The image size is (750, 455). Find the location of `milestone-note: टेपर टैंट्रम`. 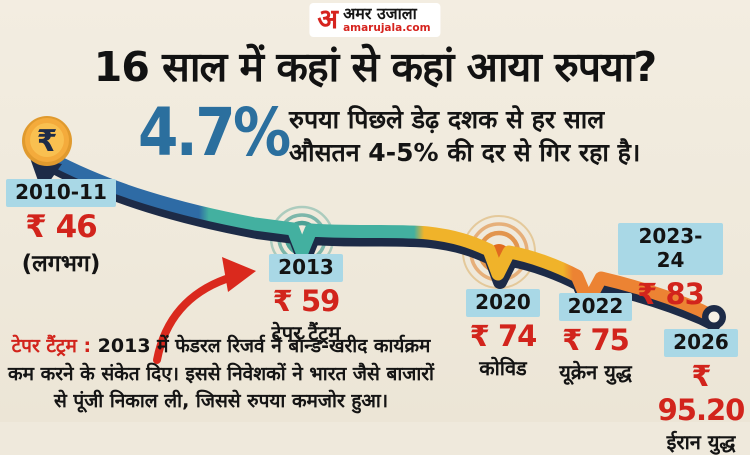

milestone-note: टेपर टैंट्रम is located at coordinates (306, 333).